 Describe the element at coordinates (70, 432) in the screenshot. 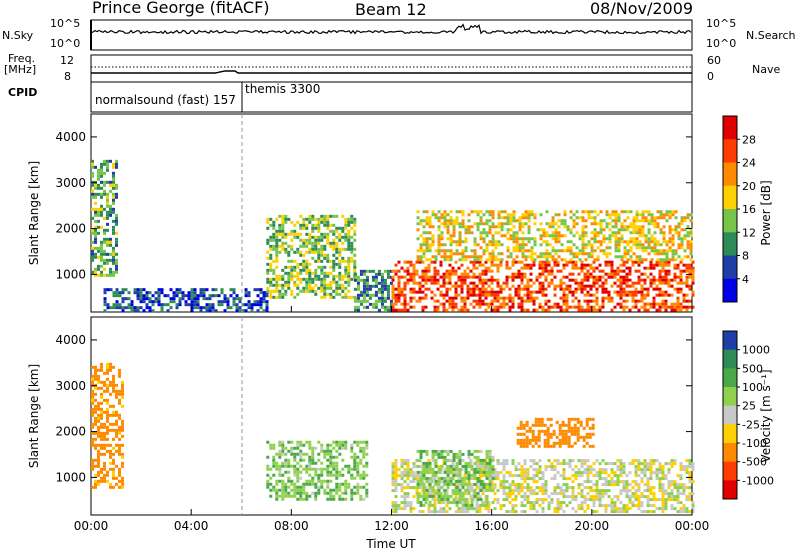

I see `y-tick-label: 2000` at that location.